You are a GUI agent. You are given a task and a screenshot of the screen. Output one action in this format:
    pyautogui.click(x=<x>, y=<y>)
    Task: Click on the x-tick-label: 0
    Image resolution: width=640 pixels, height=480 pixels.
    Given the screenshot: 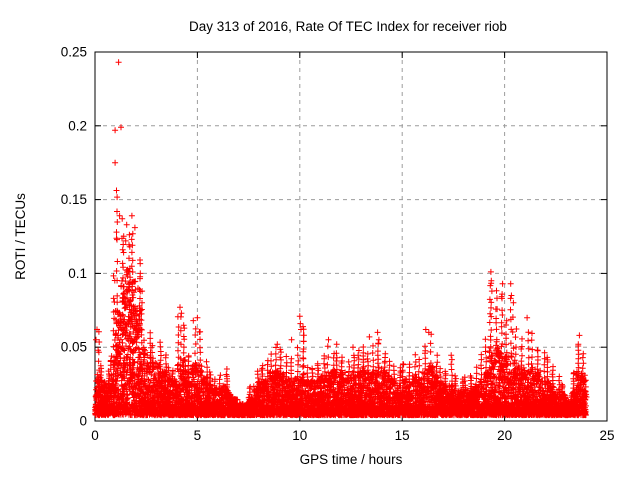 What is the action you would take?
    pyautogui.click(x=95, y=435)
    